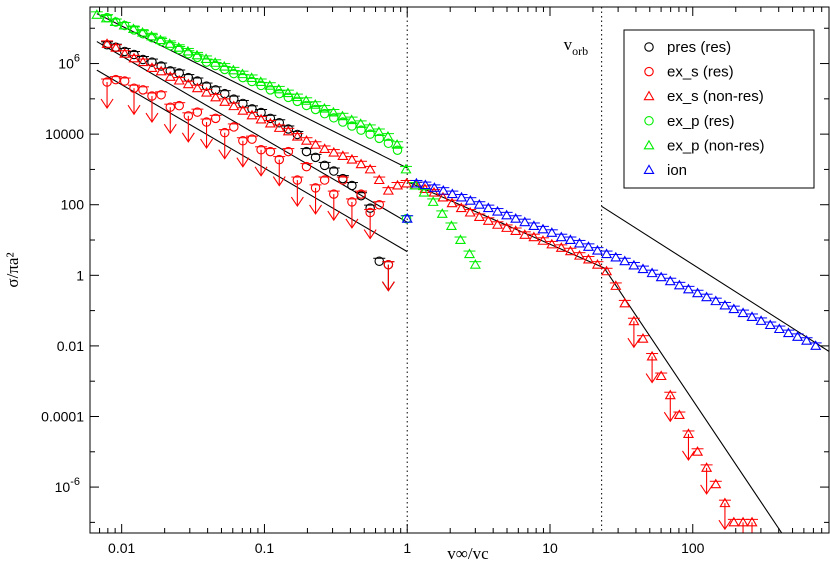 The image size is (830, 569). I want to click on y-tick-label: 100, so click(73, 205).